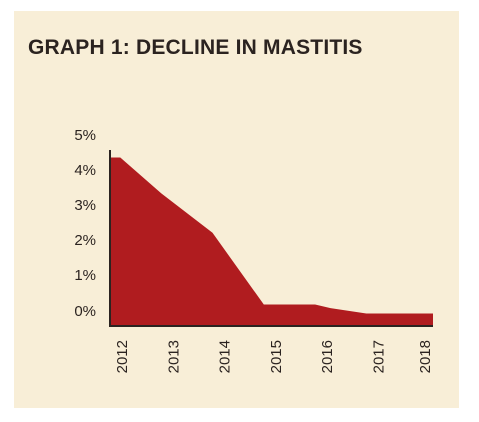 Image resolution: width=479 pixels, height=422 pixels. Describe the element at coordinates (85, 170) in the screenshot. I see `y-tick-label: 4%` at that location.